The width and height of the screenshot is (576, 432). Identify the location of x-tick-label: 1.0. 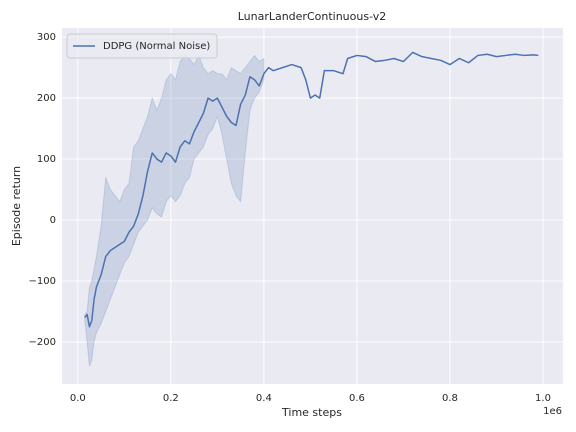
(543, 398).